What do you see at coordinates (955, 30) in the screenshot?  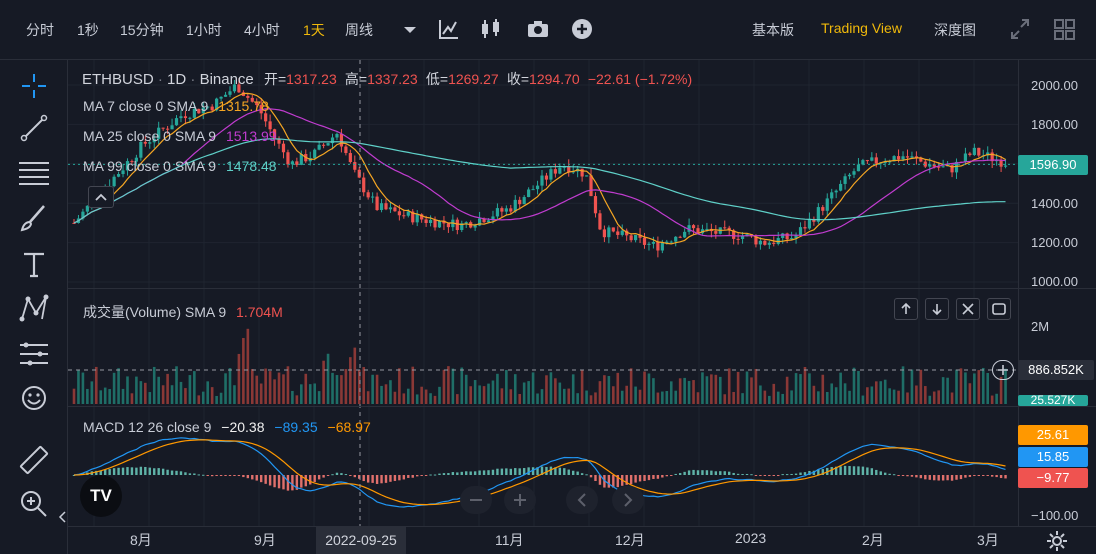 I see `tab-depth: 深度图` at bounding box center [955, 30].